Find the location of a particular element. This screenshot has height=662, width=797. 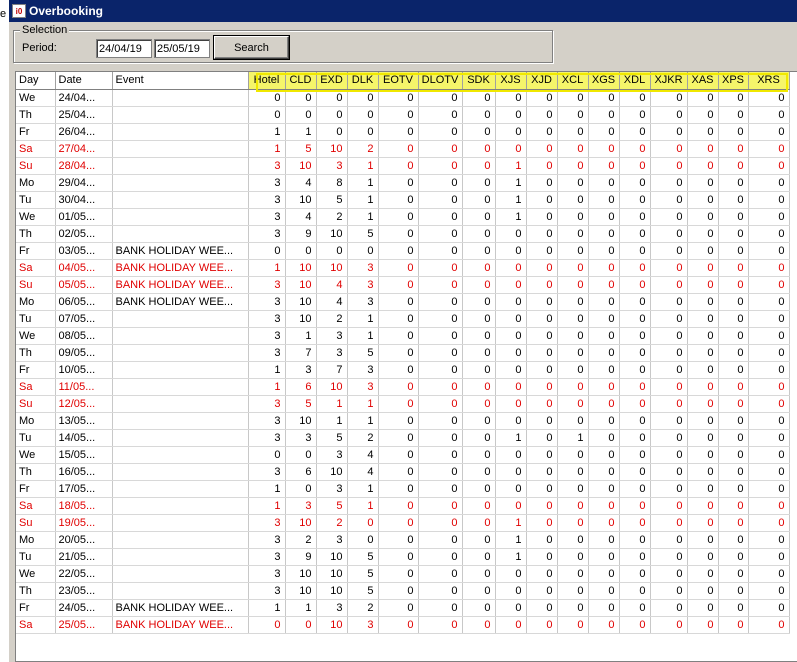

cell-day: Sa is located at coordinates (36, 268).